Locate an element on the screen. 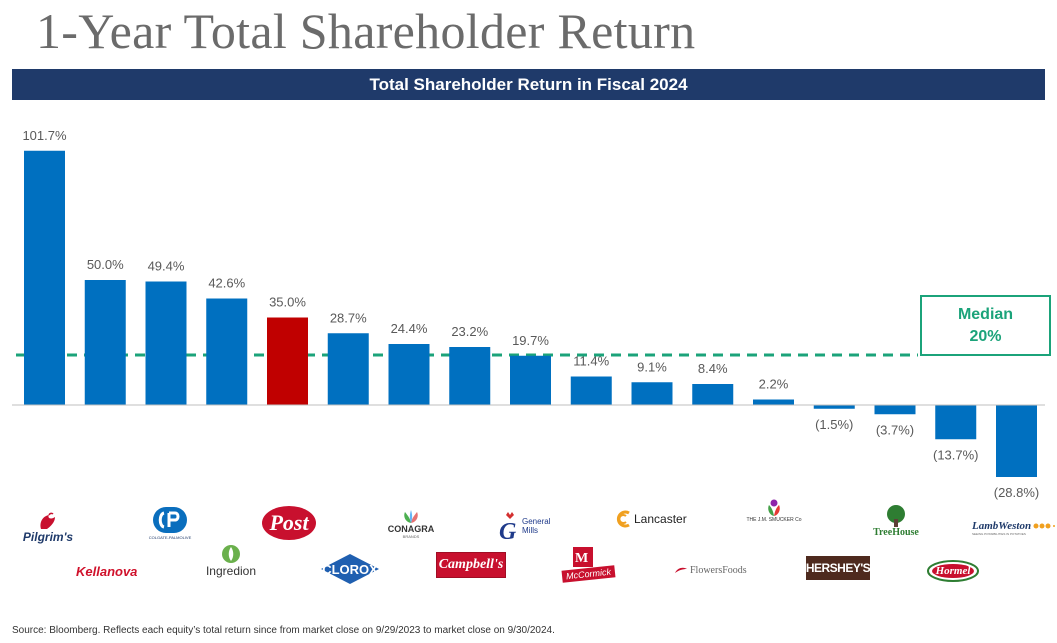 The height and width of the screenshot is (643, 1057). ingredion-leaf-icon is located at coordinates (231, 554).